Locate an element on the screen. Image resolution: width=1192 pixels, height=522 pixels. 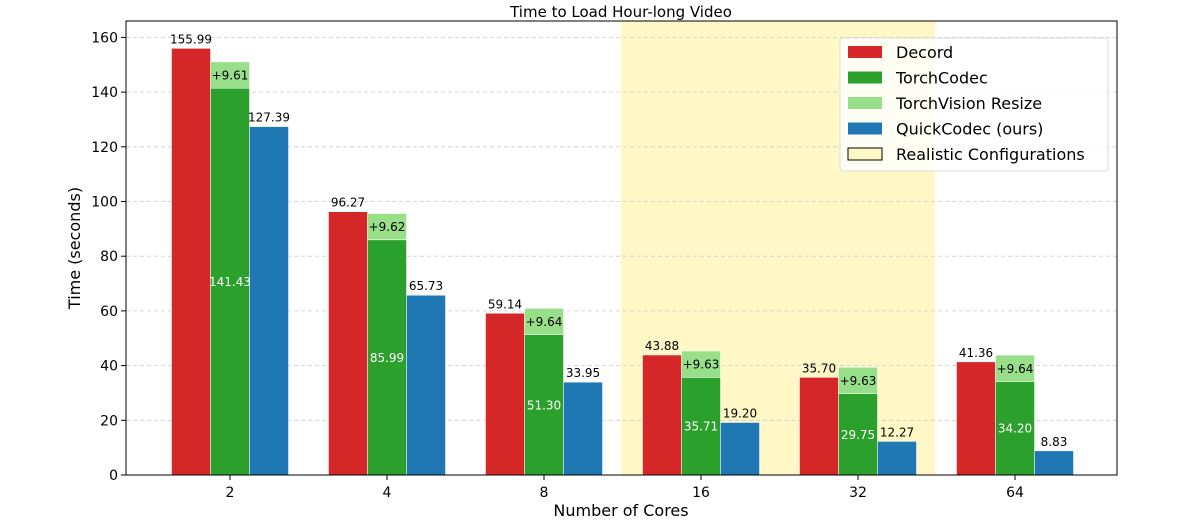
label-torchcodec: 29.75 is located at coordinates (858, 435).